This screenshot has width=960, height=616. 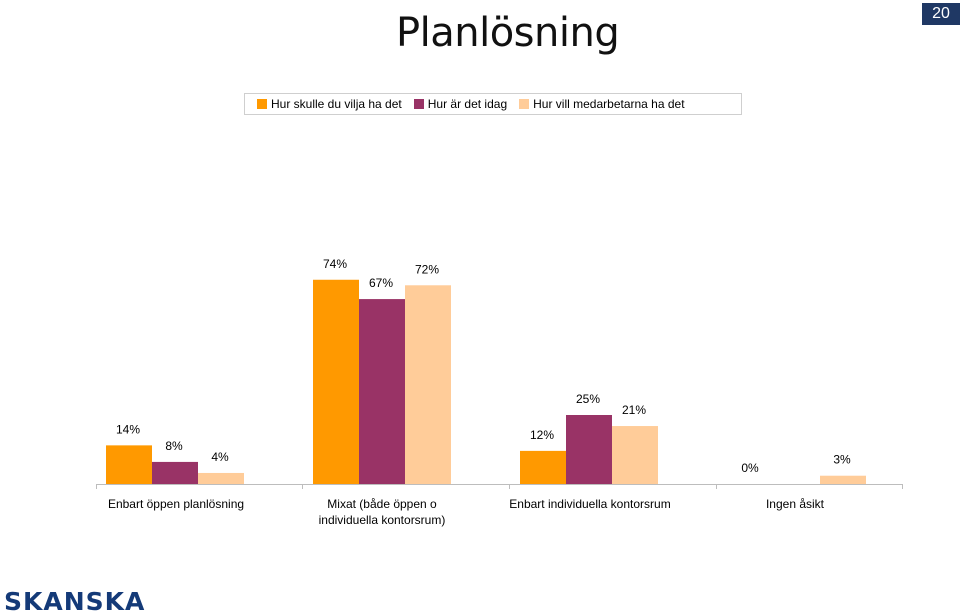 I want to click on data-label-series-1-cat-1: 14%, so click(x=128, y=429).